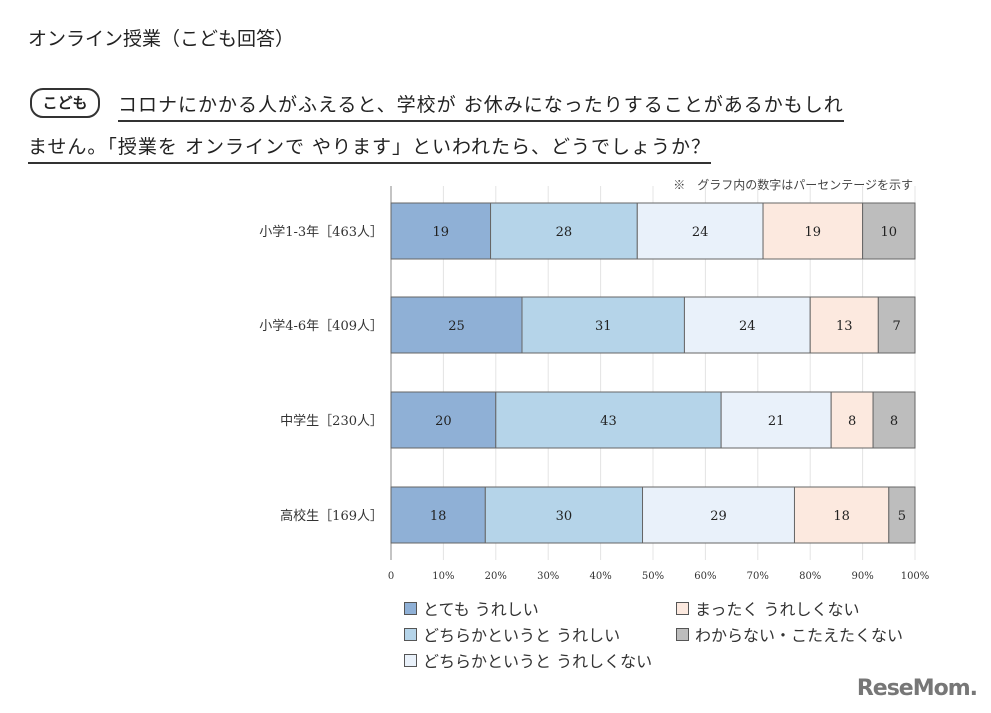 The height and width of the screenshot is (713, 991). What do you see at coordinates (548, 576) in the screenshot?
I see `x-tick-label: 30%` at bounding box center [548, 576].